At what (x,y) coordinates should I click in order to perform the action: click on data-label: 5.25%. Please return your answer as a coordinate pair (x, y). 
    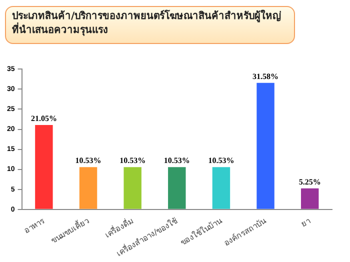
    Looking at the image, I should click on (309, 181).